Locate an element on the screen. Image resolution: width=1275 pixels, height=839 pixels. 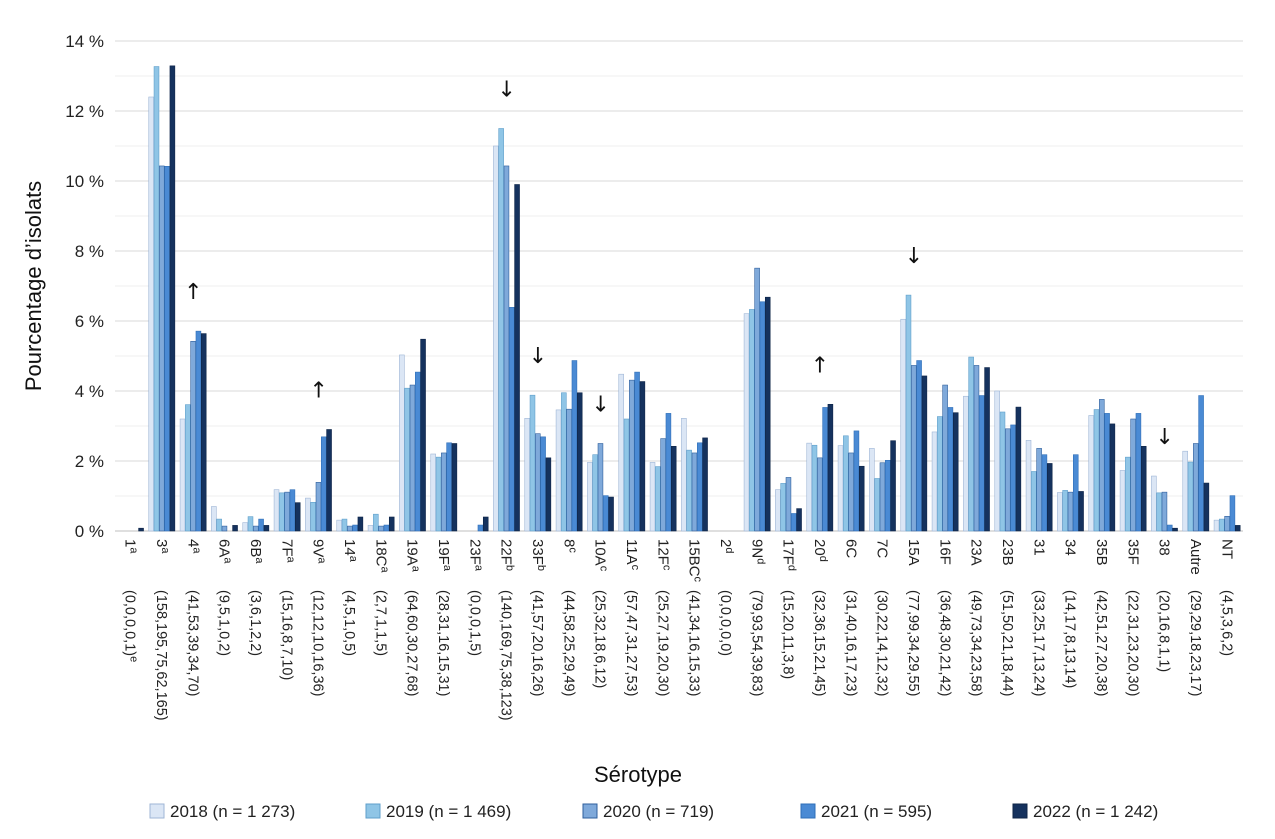
count-label: (44,58,25,29,49) is located at coordinates (568, 643).